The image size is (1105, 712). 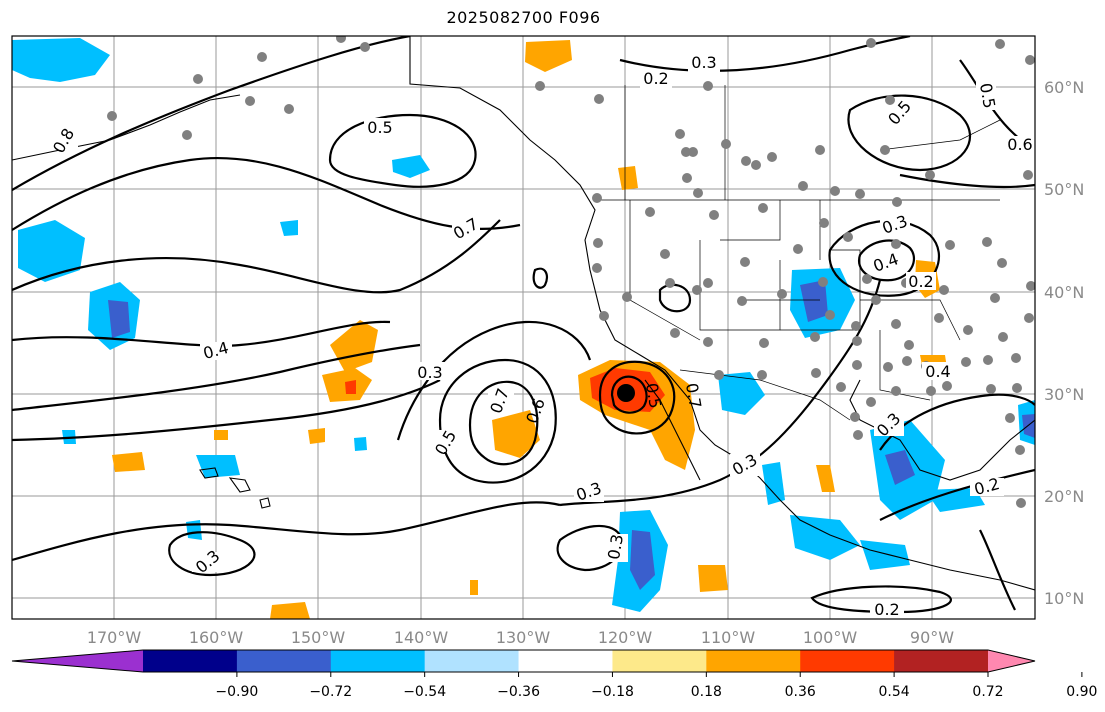 What do you see at coordinates (114, 637) in the screenshot?
I see `lon-label: 170°W` at bounding box center [114, 637].